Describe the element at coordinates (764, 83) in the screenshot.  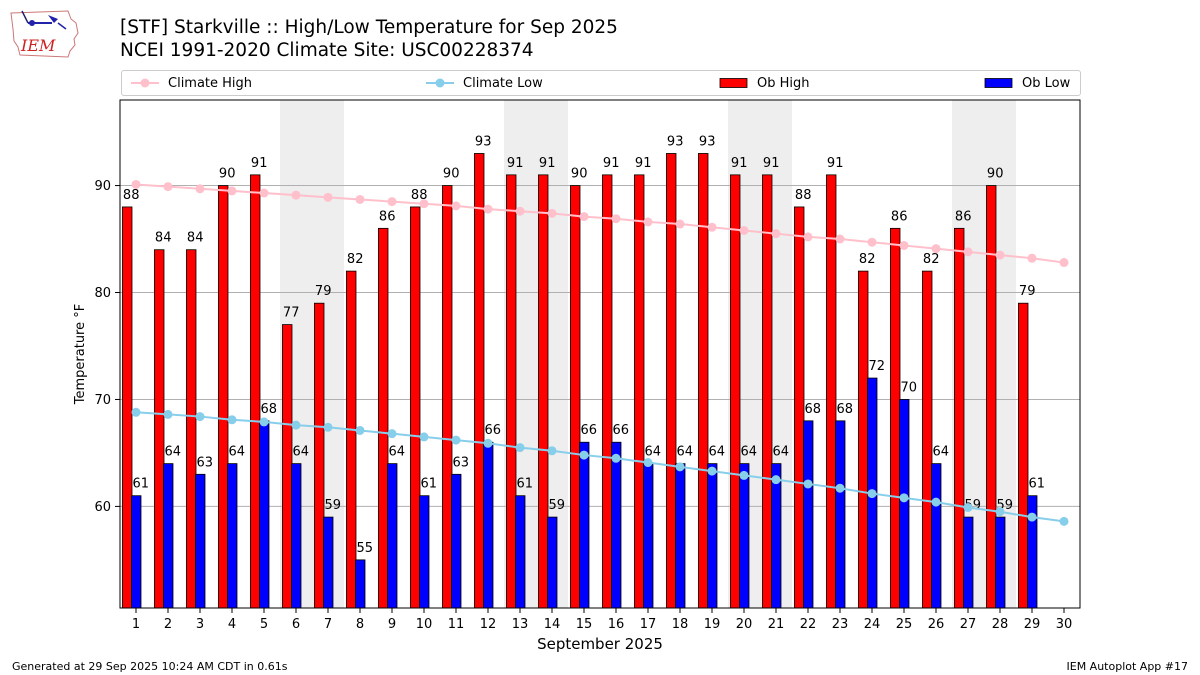
I see `legend-ob-high: Ob High` at that location.